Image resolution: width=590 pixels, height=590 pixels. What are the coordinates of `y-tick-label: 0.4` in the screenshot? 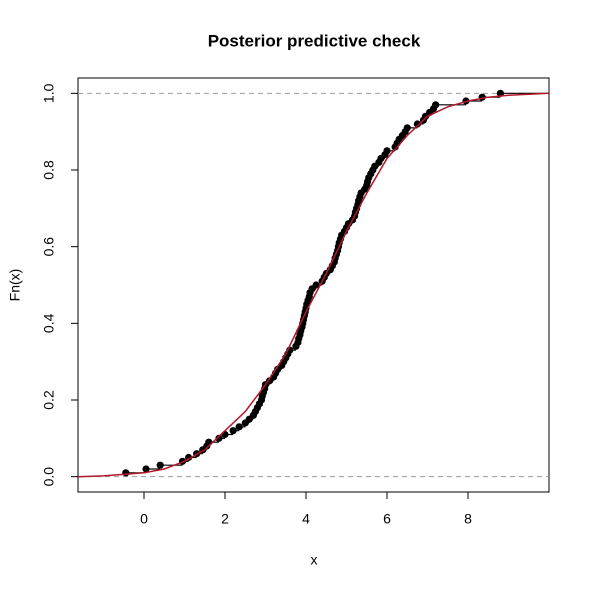 It's located at (49, 323).